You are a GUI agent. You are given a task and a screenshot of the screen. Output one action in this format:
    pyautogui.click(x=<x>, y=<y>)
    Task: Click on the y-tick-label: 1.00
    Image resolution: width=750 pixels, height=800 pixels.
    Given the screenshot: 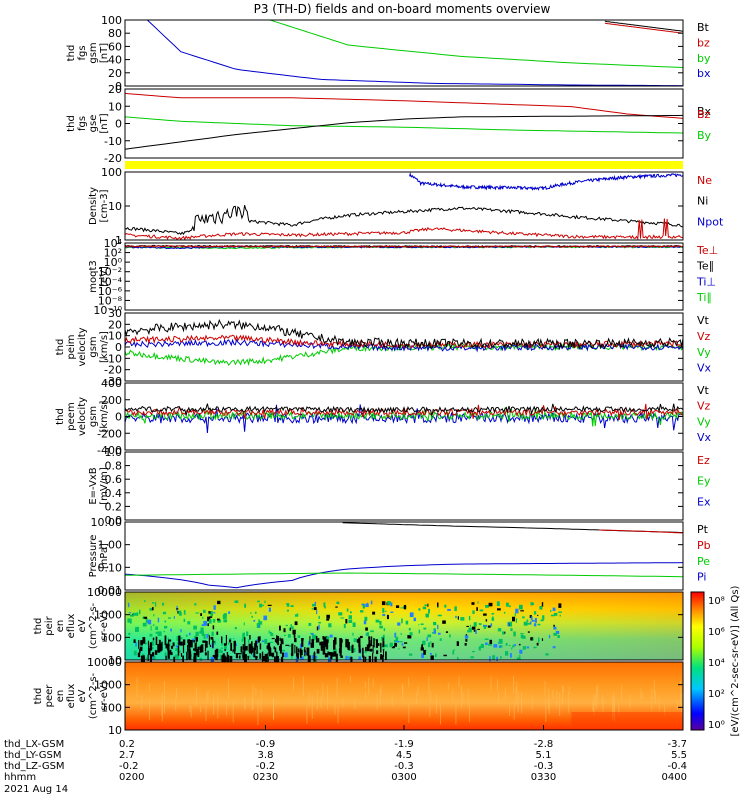 What is the action you would take?
    pyautogui.click(x=110, y=545)
    